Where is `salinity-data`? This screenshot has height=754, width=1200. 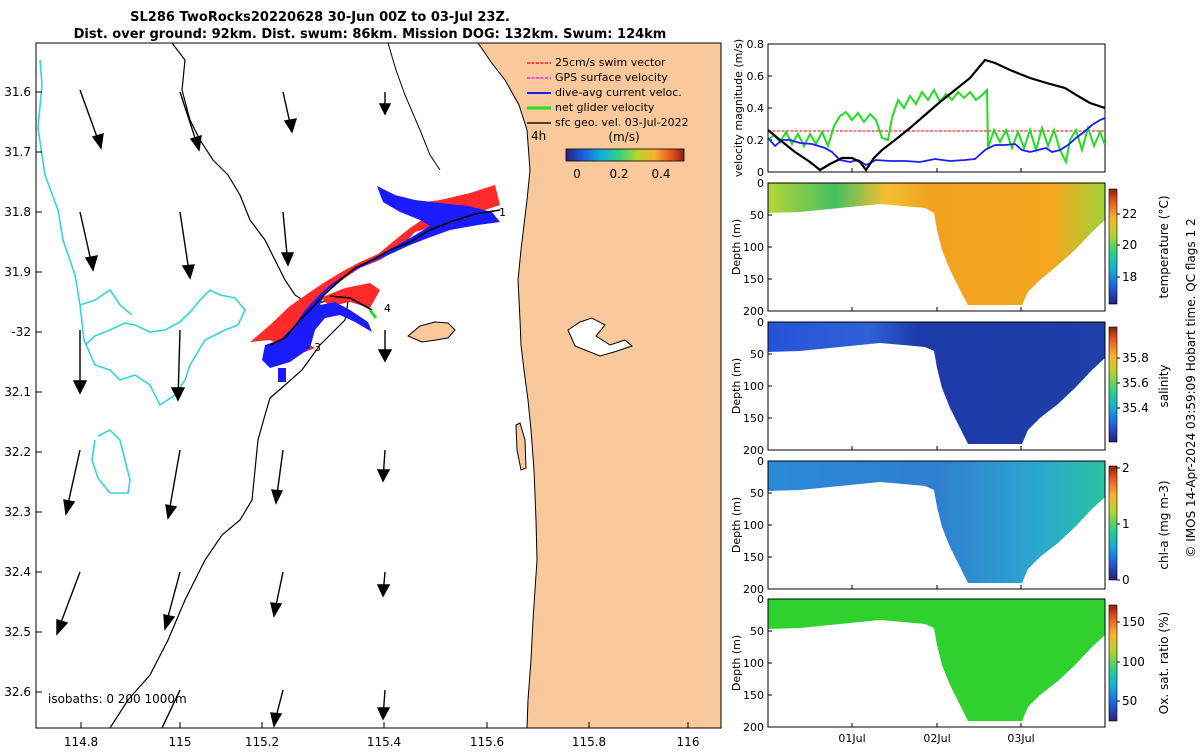
salinity-data is located at coordinates (936, 383).